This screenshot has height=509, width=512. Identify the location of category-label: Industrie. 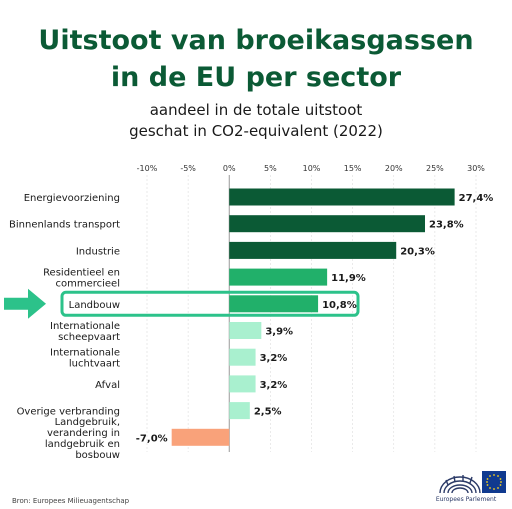
(98, 251).